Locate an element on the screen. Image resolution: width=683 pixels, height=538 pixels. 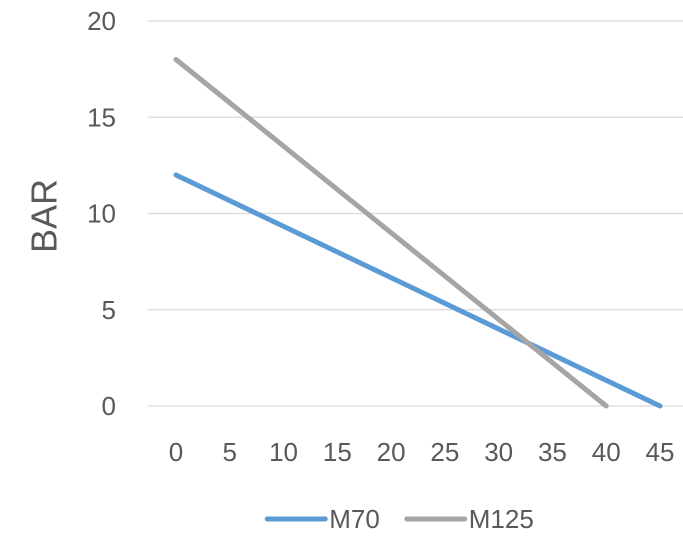
y-tick-label: 20 is located at coordinates (101, 21).